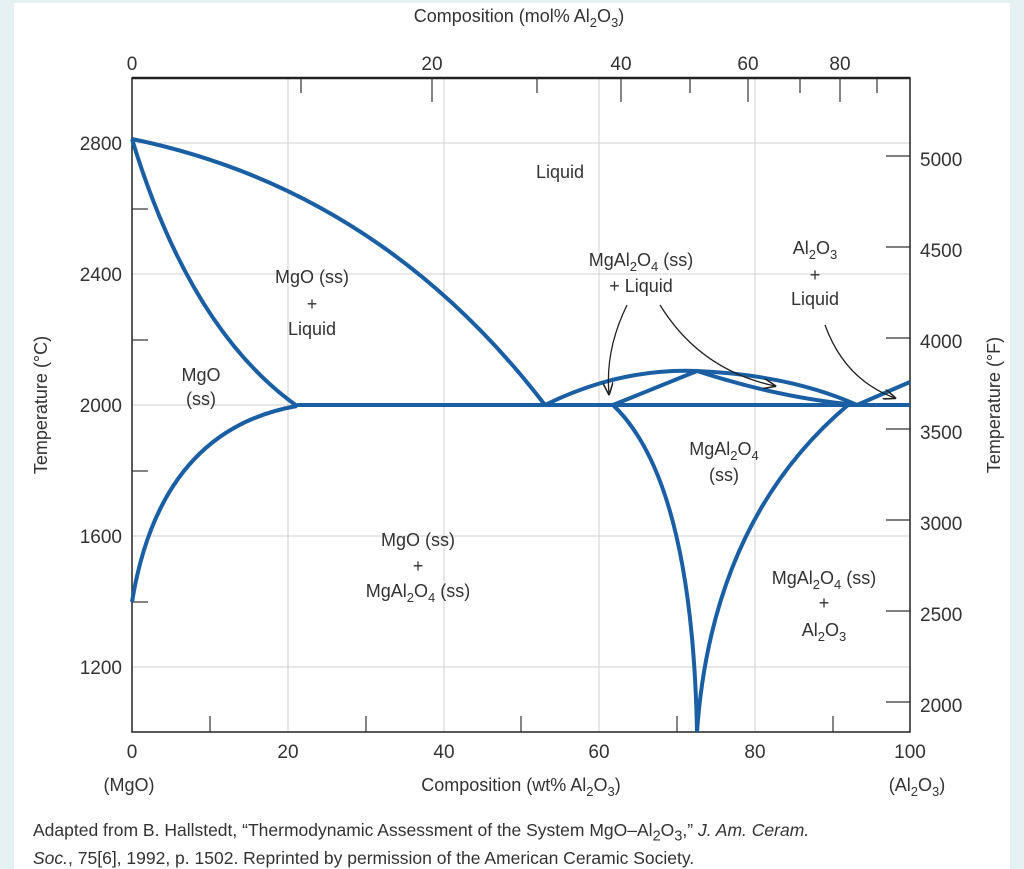 The height and width of the screenshot is (869, 1024). Describe the element at coordinates (101, 537) in the screenshot. I see `left-tick-label: 1600` at that location.